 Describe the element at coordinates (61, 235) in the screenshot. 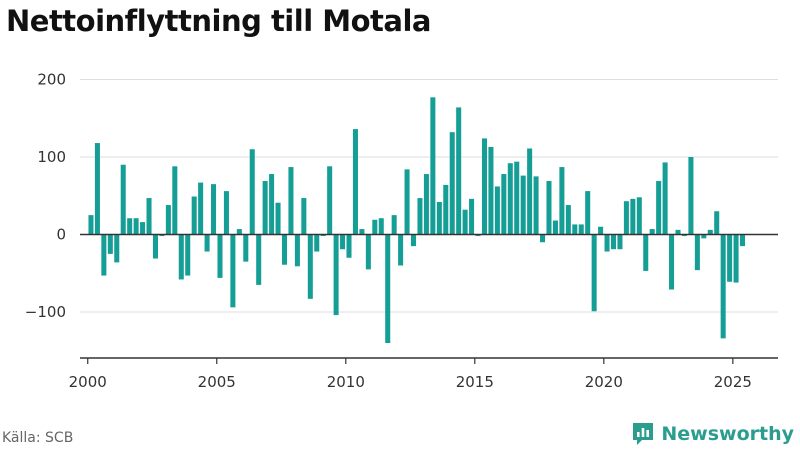

I see `y-tick-label: 0` at that location.